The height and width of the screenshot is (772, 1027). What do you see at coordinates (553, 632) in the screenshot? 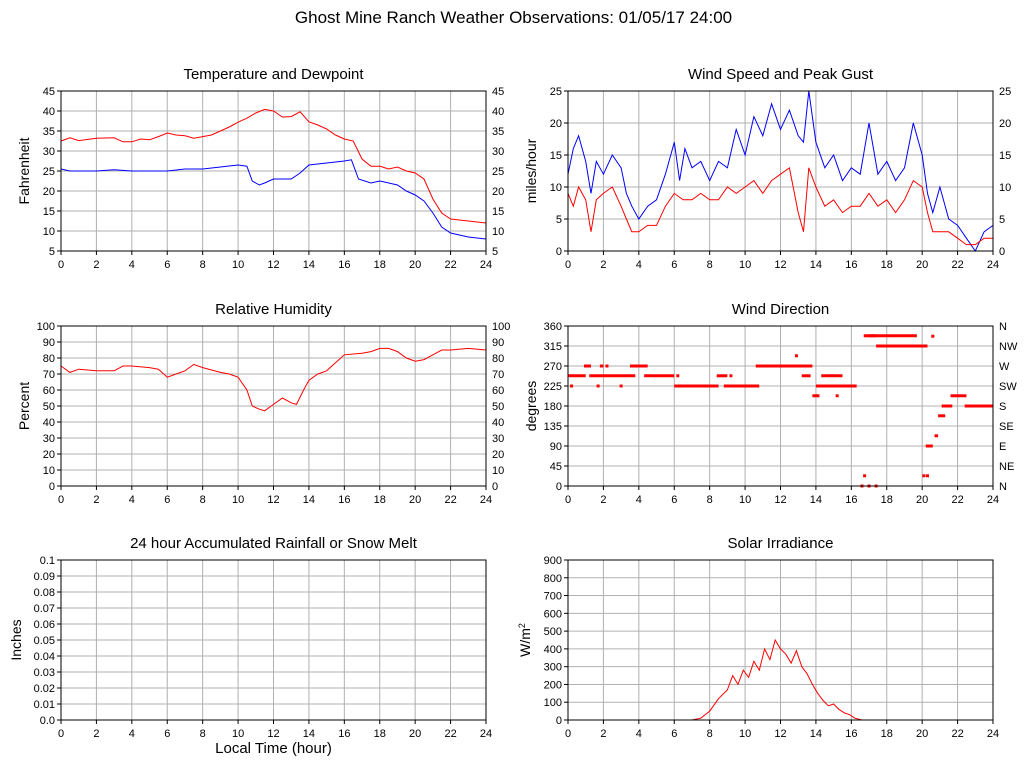
I see `solar-y-tick-label: 500` at bounding box center [553, 632].